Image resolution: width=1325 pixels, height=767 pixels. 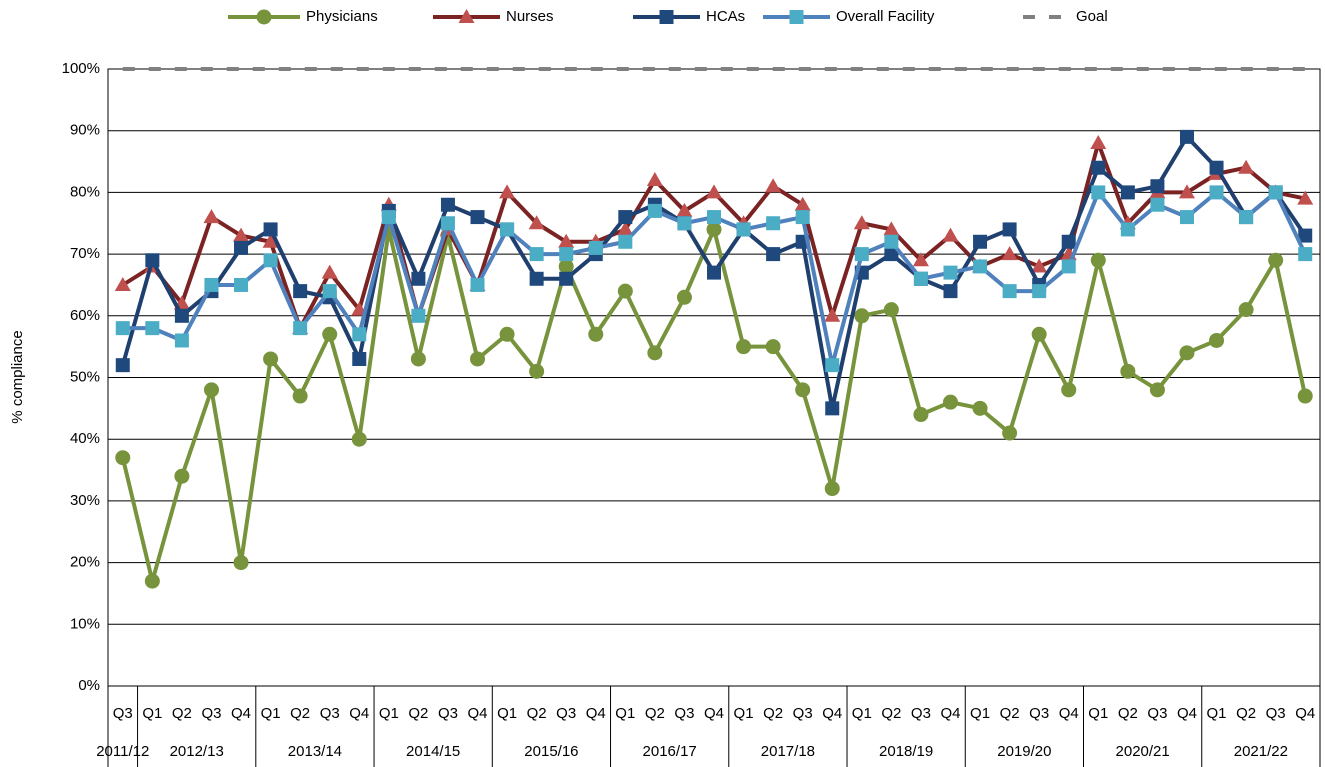 What do you see at coordinates (85, 562) in the screenshot?
I see `y-tick-label: 20%` at bounding box center [85, 562].